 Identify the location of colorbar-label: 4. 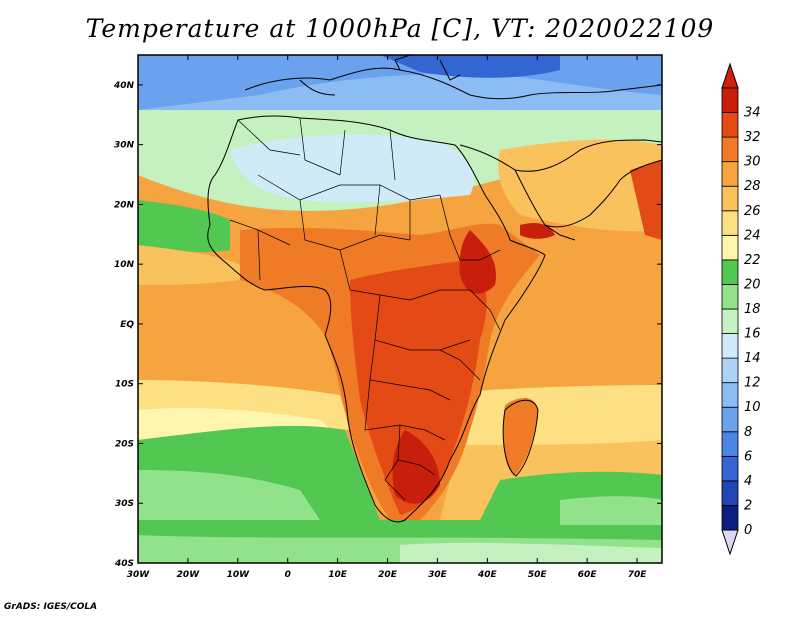
(748, 481).